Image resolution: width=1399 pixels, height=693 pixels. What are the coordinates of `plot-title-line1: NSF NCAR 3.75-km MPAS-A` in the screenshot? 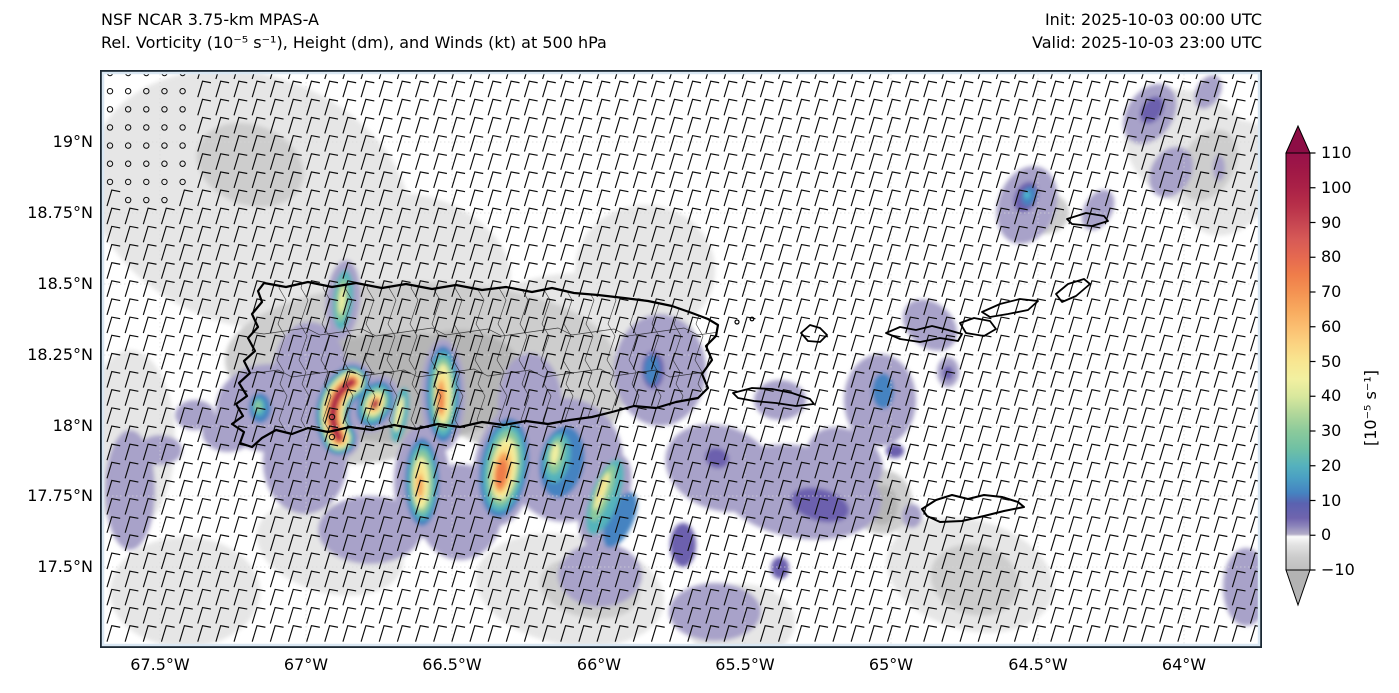 It's located at (210, 19).